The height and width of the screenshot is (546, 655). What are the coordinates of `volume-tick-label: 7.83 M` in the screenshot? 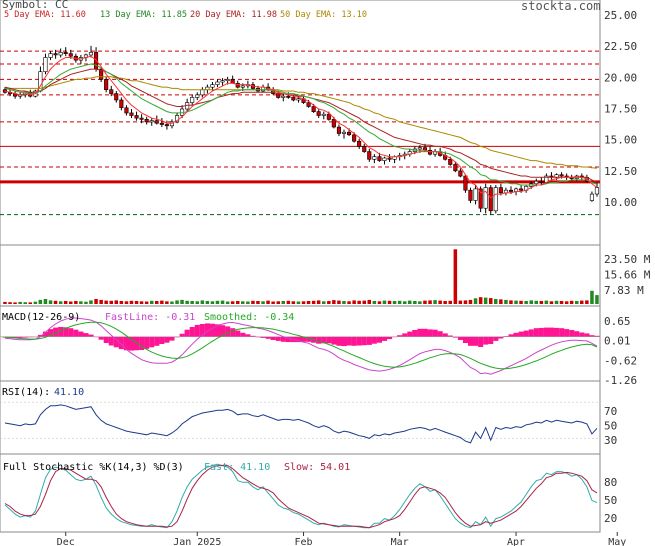 It's located at (624, 290).